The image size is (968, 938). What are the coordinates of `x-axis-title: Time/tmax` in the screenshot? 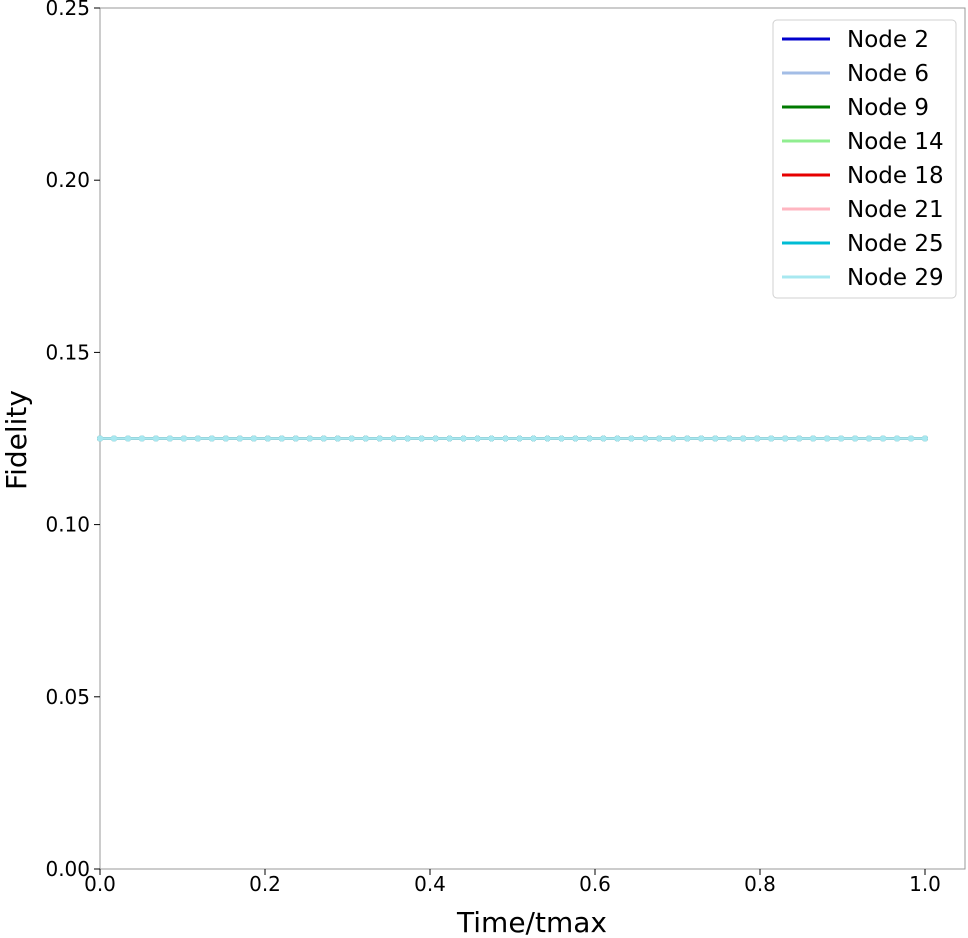 It's located at (531, 922).